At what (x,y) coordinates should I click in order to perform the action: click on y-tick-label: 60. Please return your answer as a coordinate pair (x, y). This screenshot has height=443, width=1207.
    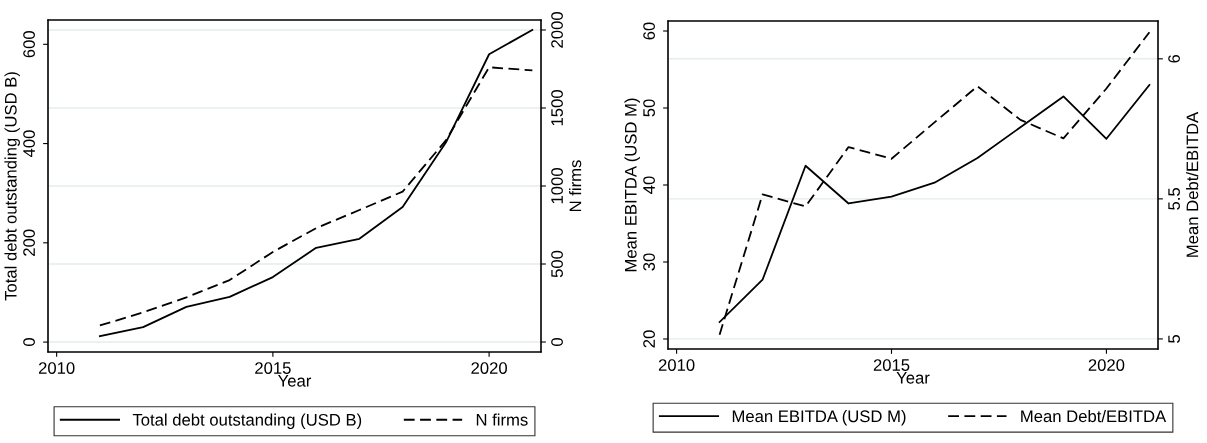
    Looking at the image, I should click on (649, 31).